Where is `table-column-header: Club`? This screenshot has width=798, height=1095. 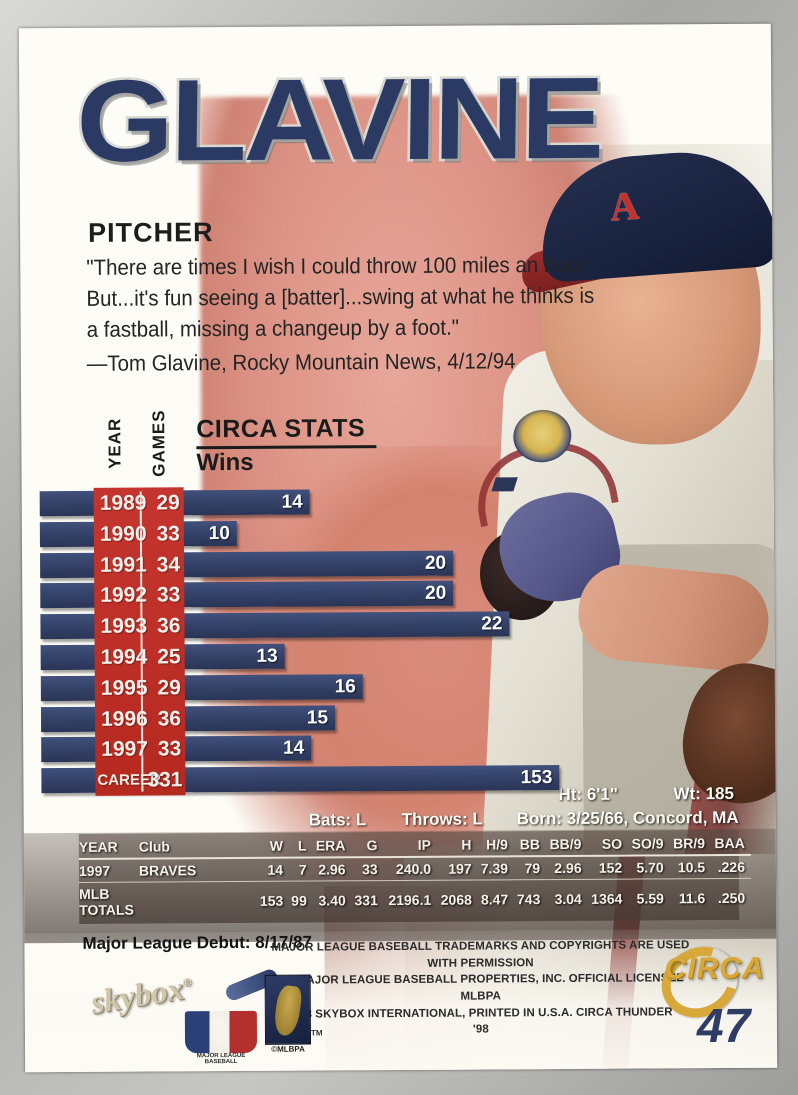
table-column-header: Club is located at coordinates (154, 846).